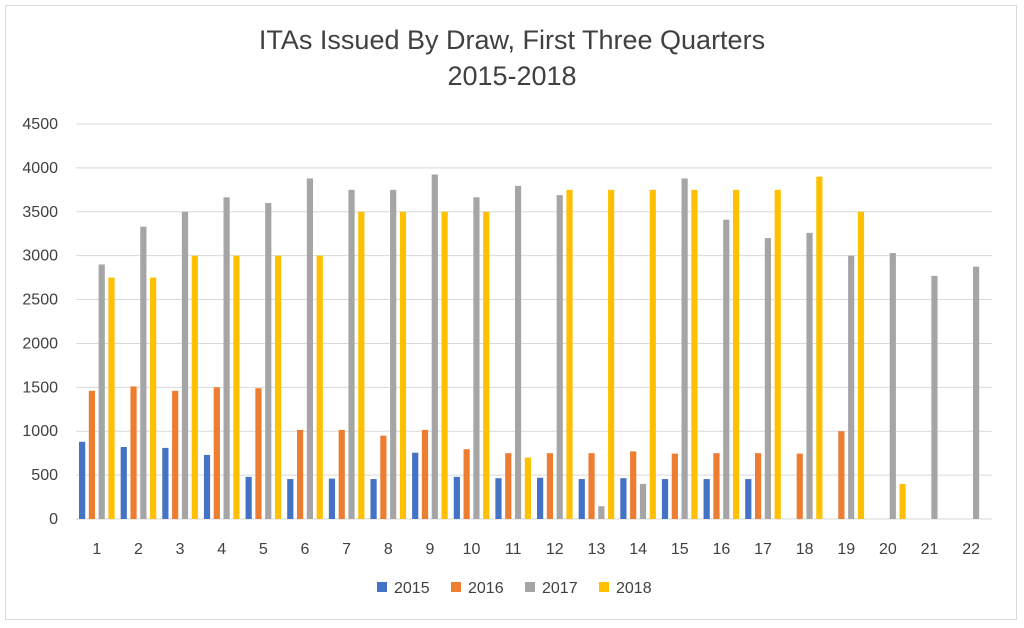  What do you see at coordinates (512, 76) in the screenshot?
I see `chart-title-line2: 2015-2018` at bounding box center [512, 76].